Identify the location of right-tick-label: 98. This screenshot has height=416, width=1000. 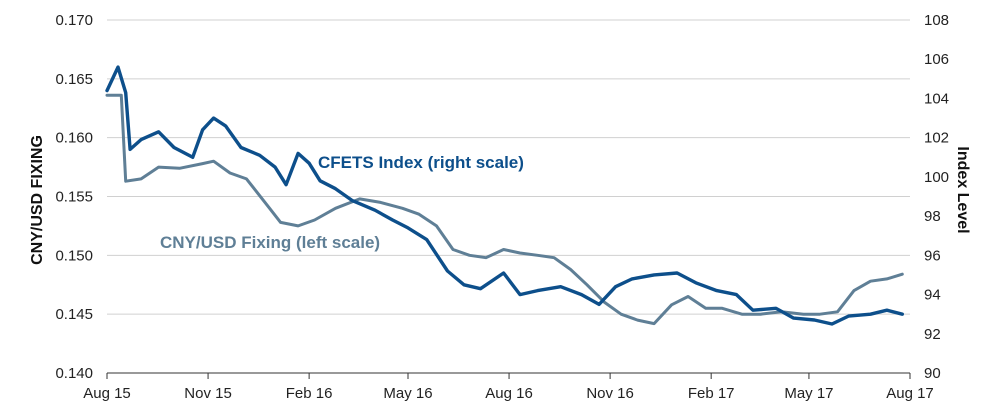
(932, 216).